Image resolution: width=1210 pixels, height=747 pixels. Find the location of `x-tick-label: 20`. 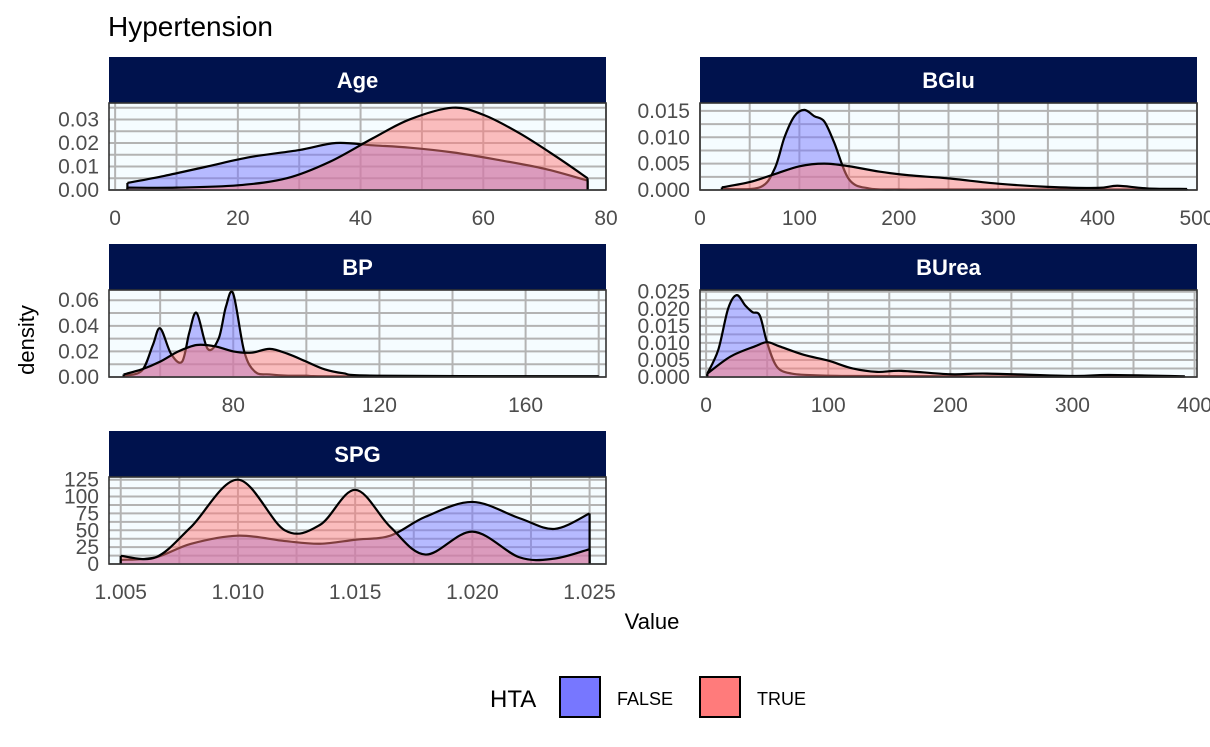

x-tick-label: 20 is located at coordinates (237, 218).